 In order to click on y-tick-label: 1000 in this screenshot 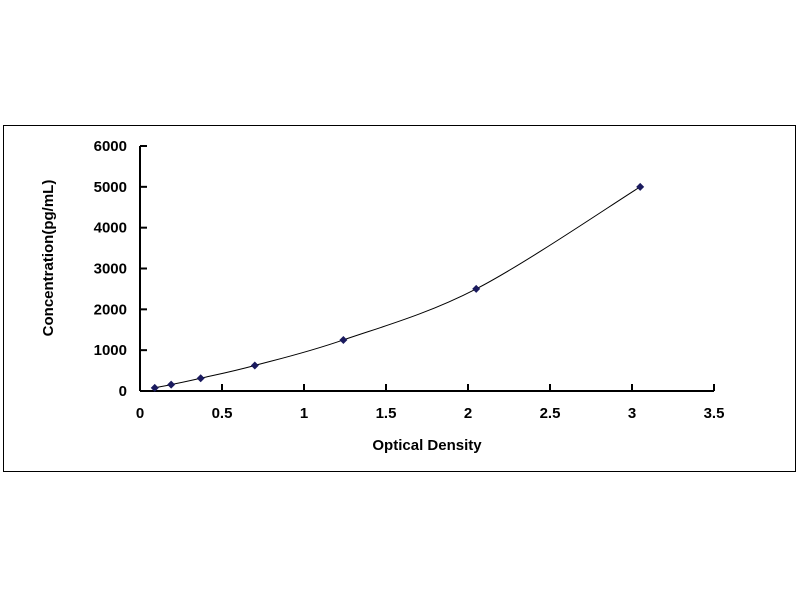, I will do `click(110, 350)`.